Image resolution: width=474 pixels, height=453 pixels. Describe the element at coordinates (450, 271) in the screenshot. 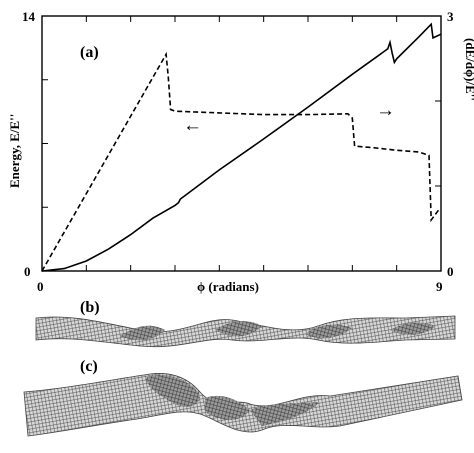

I see `y-right-tick-bottom: 0` at that location.